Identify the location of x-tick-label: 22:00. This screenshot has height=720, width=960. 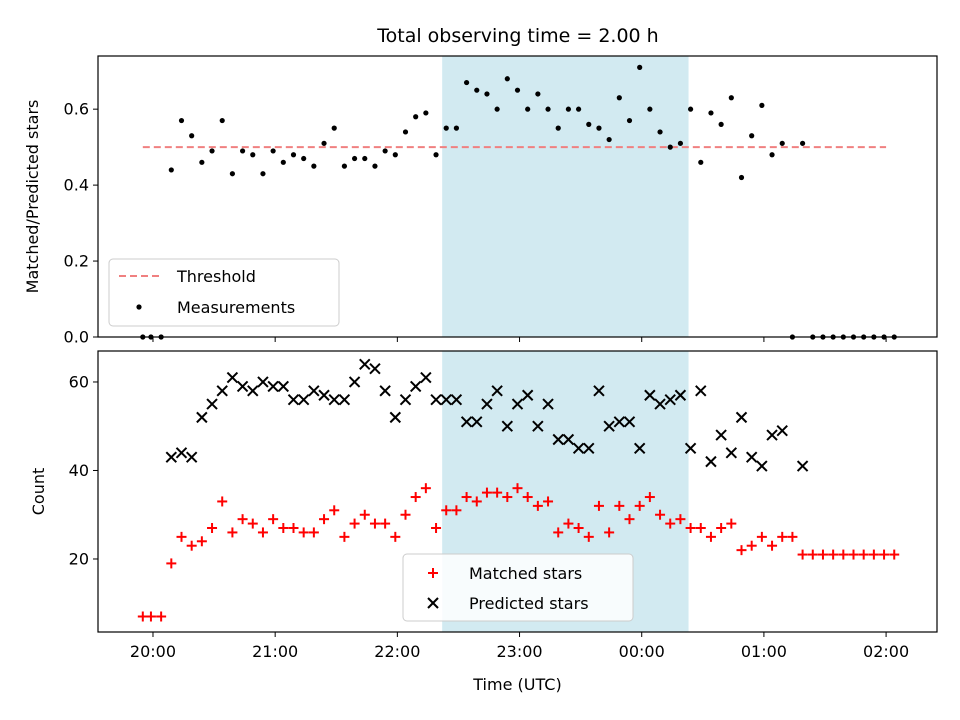
(397, 651).